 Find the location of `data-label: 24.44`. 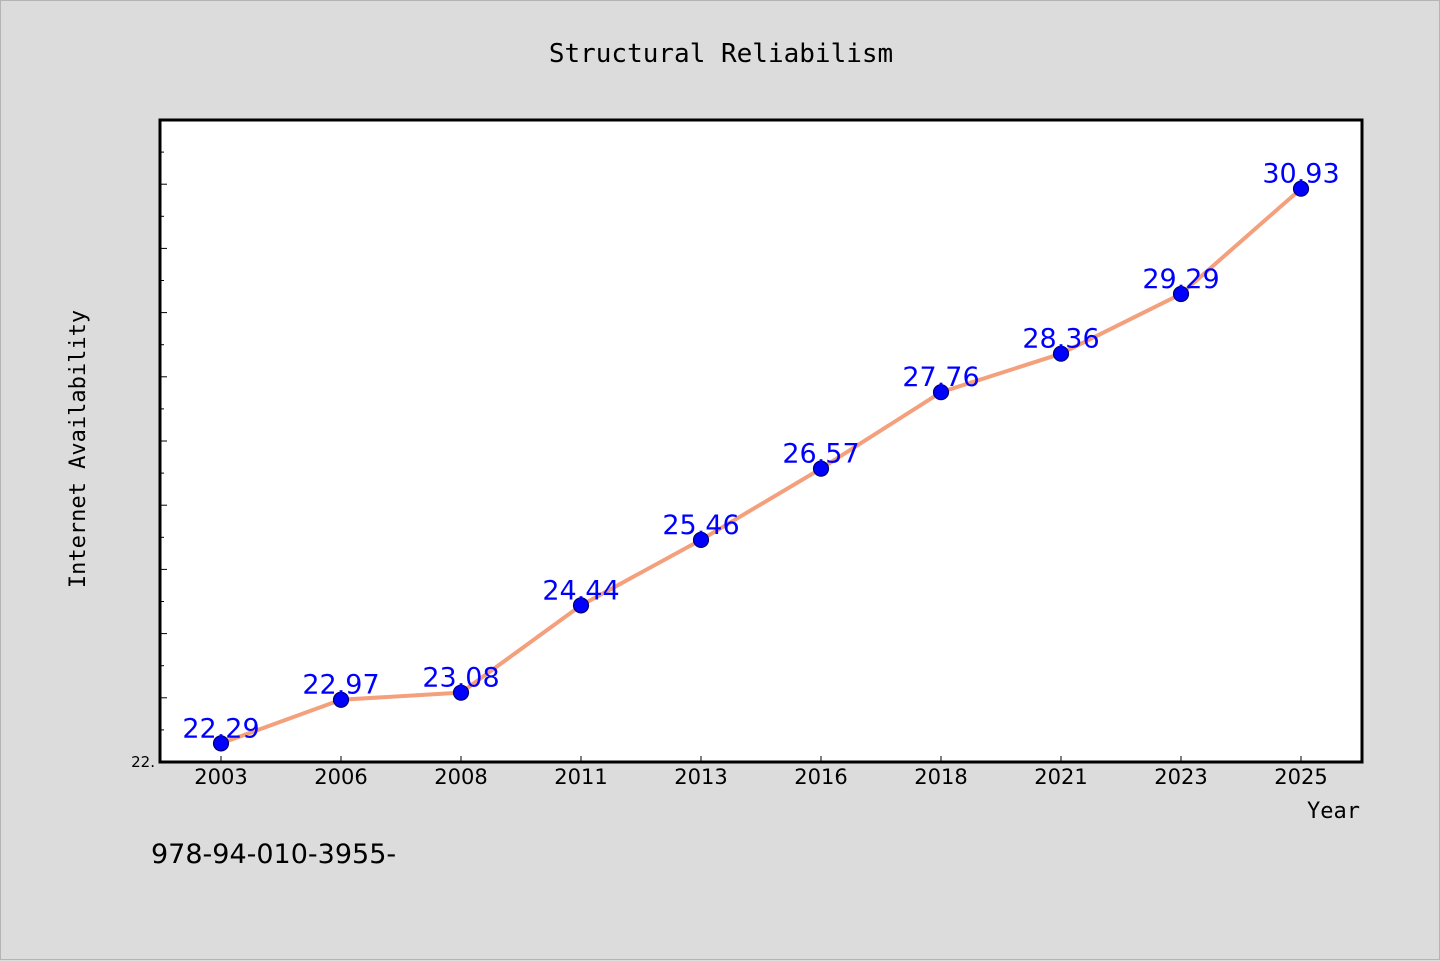

data-label: 24.44 is located at coordinates (580, 590).